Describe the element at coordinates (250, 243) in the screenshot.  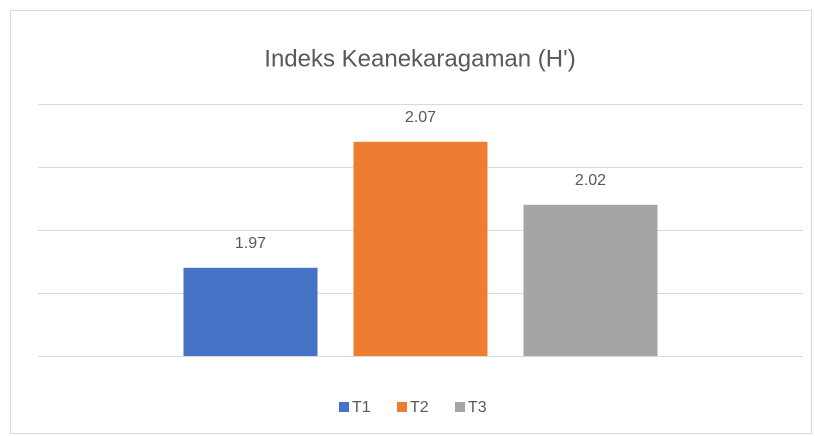
I see `data-label: 1.97` at that location.